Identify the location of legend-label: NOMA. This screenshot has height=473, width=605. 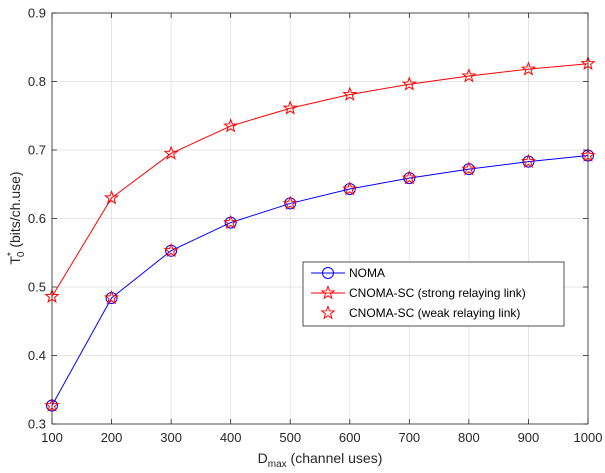
(367, 273).